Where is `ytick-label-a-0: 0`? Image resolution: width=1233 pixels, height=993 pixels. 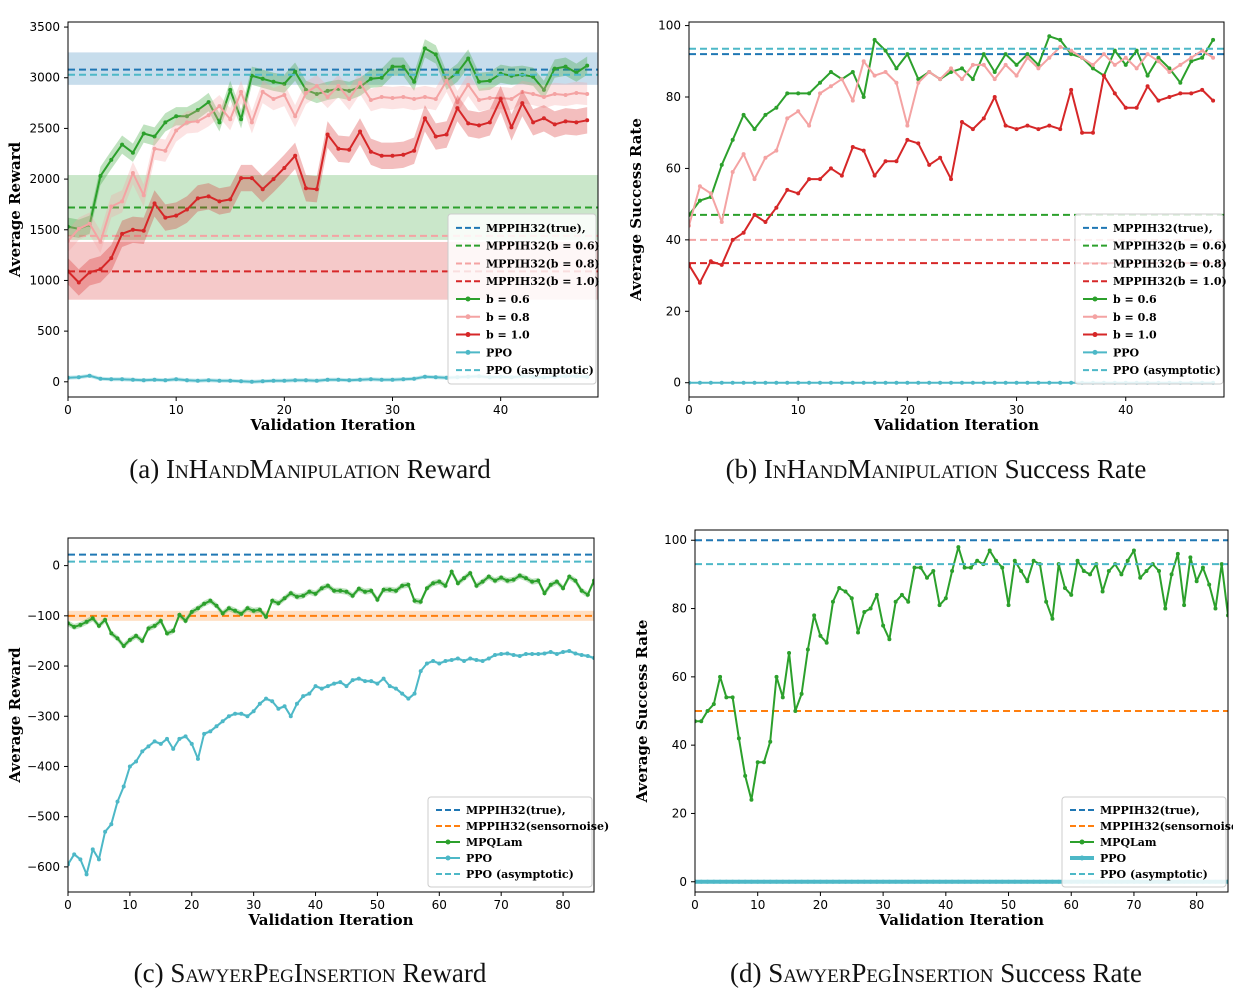 ytick-label-a-0: 0 is located at coordinates (56, 382).